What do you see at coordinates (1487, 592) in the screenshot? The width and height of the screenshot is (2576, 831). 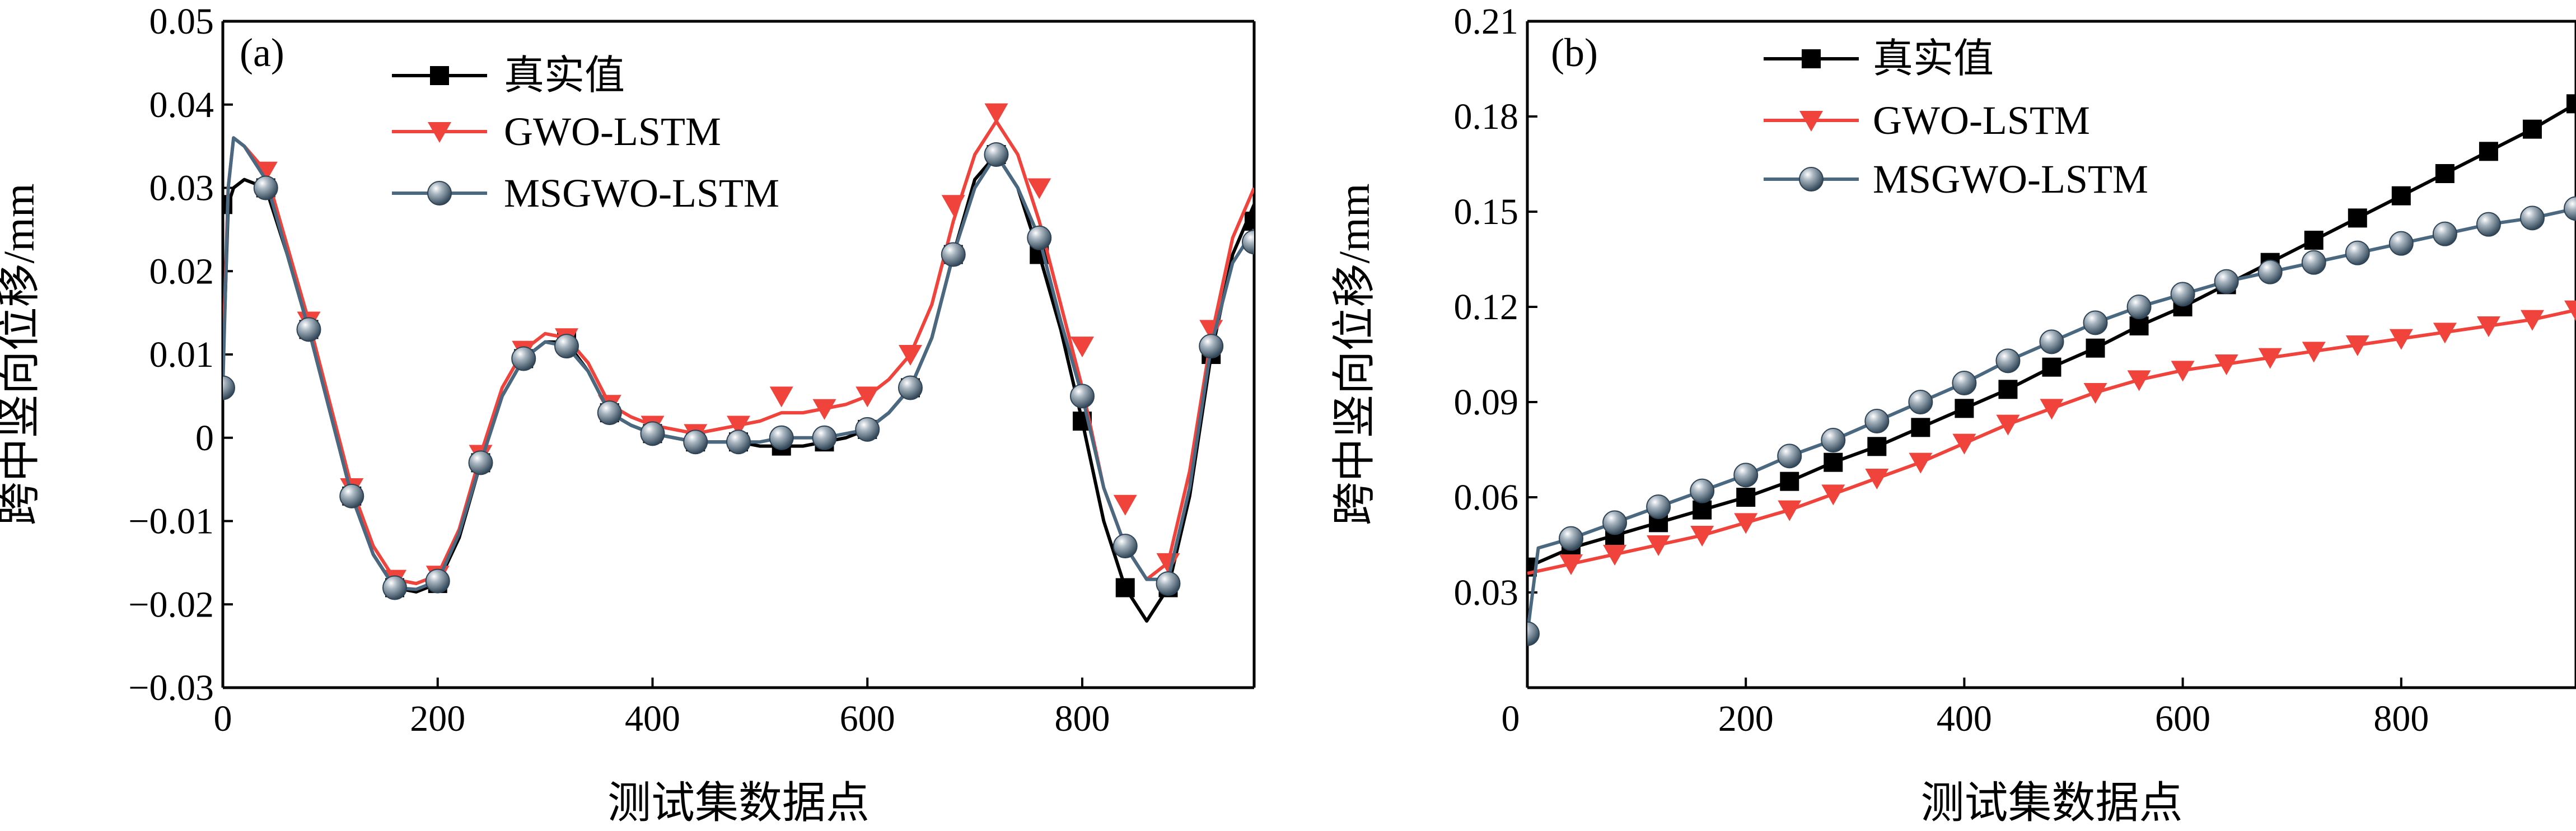 I see `y-tick-label: 0.03` at bounding box center [1487, 592].